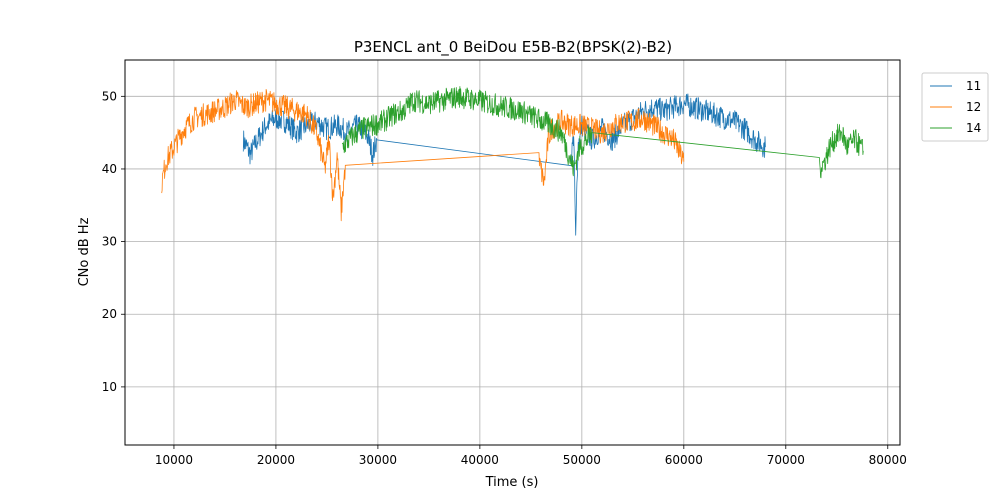 This screenshot has height=500, width=1000. I want to click on legend-entry-12: 12, so click(973, 107).